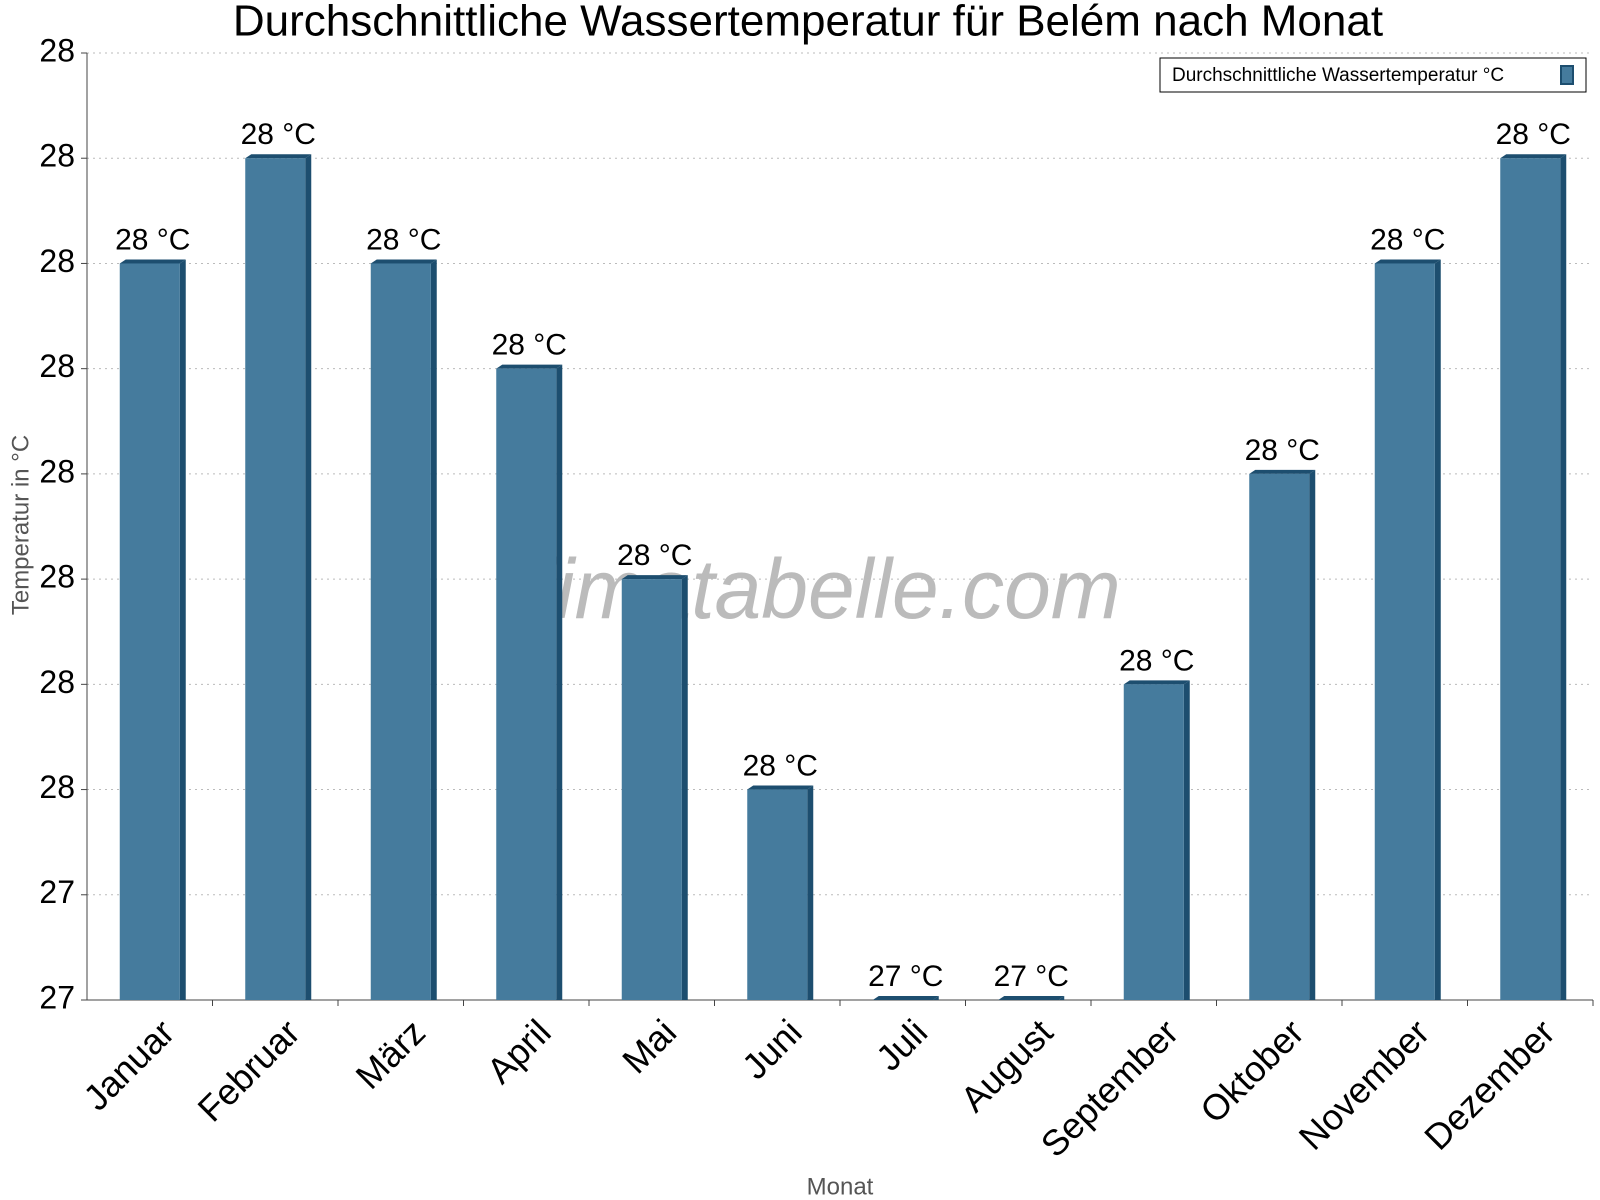 This screenshot has height=1200, width=1600. Describe the element at coordinates (391, 1054) in the screenshot. I see `x-tick-label: März` at that location.